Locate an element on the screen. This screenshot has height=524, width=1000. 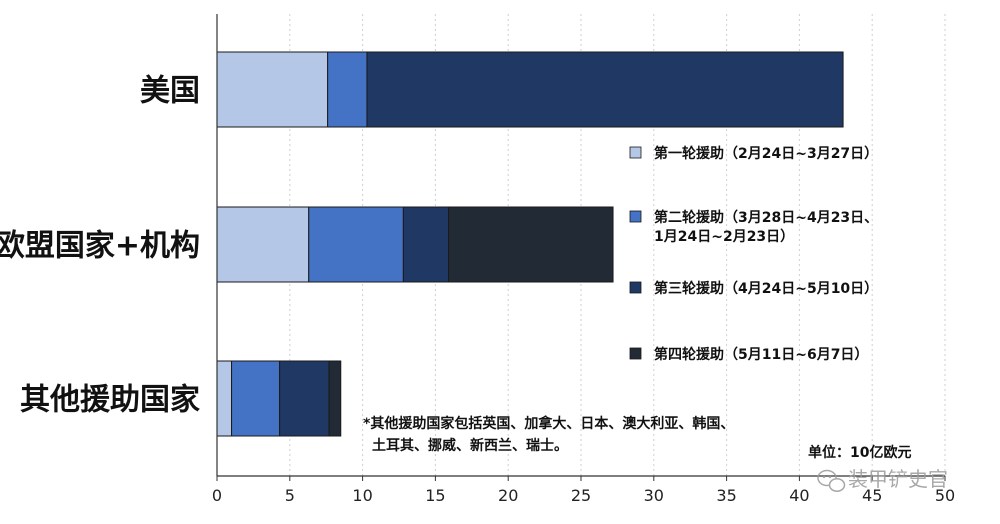
x-tick-label-9: 45 is located at coordinates (872, 495).